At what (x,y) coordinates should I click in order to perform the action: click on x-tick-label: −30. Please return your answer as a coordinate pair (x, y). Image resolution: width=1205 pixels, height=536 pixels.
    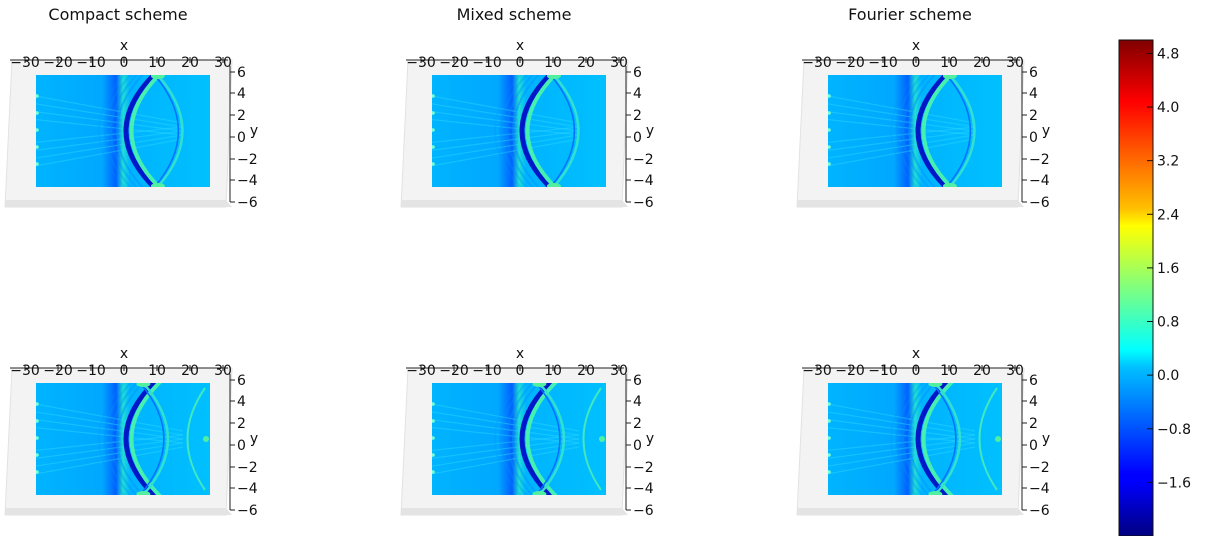
    Looking at the image, I should click on (817, 63).